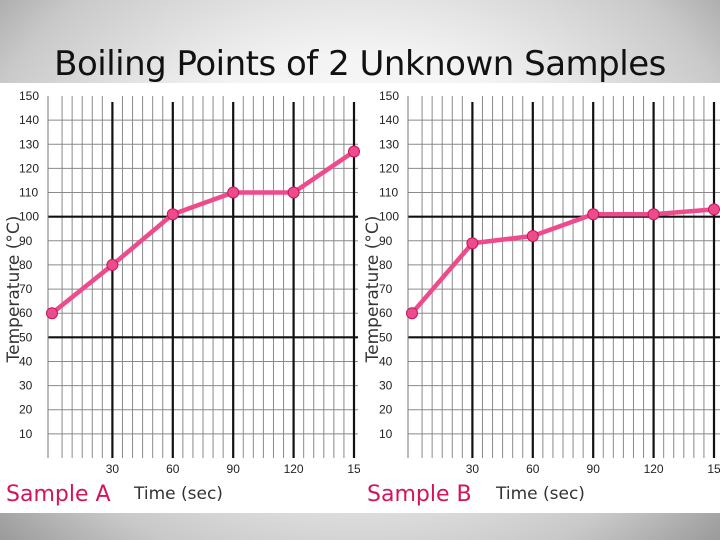  Describe the element at coordinates (419, 494) in the screenshot. I see `caption-sample-b: Sample B` at that location.